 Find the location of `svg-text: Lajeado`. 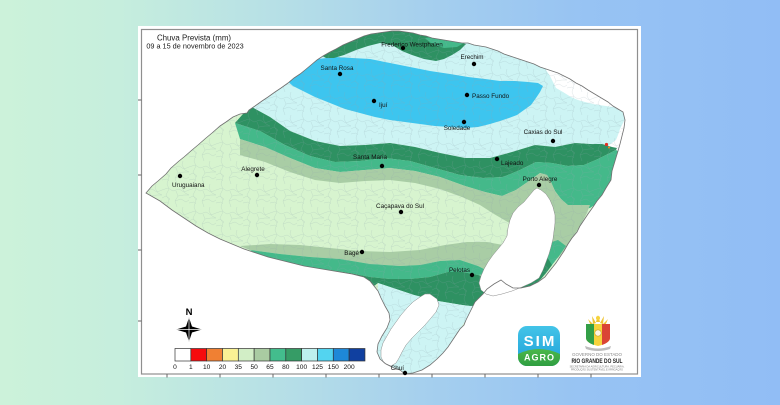

svg-text: Lajeado is located at coordinates (512, 163).